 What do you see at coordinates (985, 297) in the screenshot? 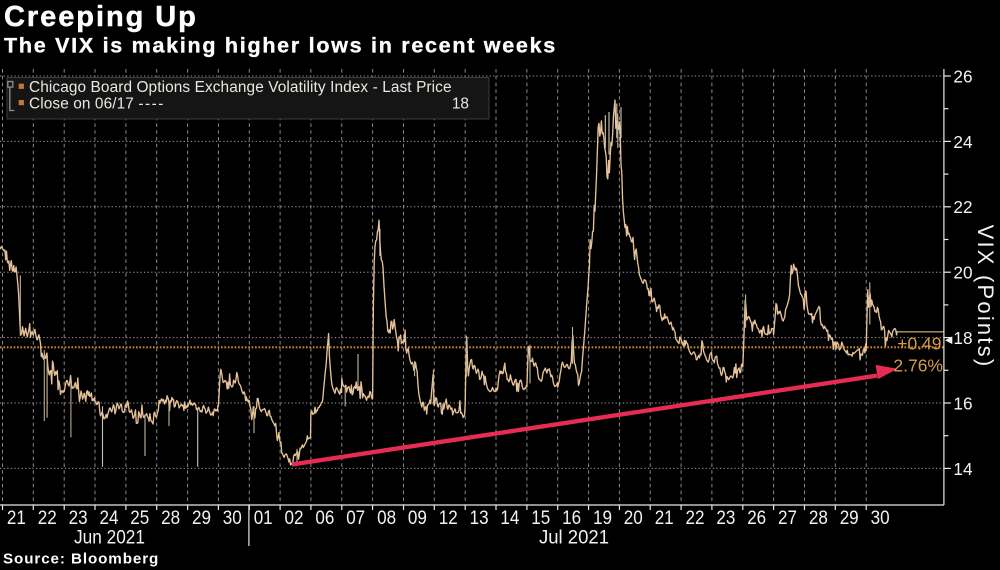
I see `svg-text: VIX (Points)` at bounding box center [985, 297].